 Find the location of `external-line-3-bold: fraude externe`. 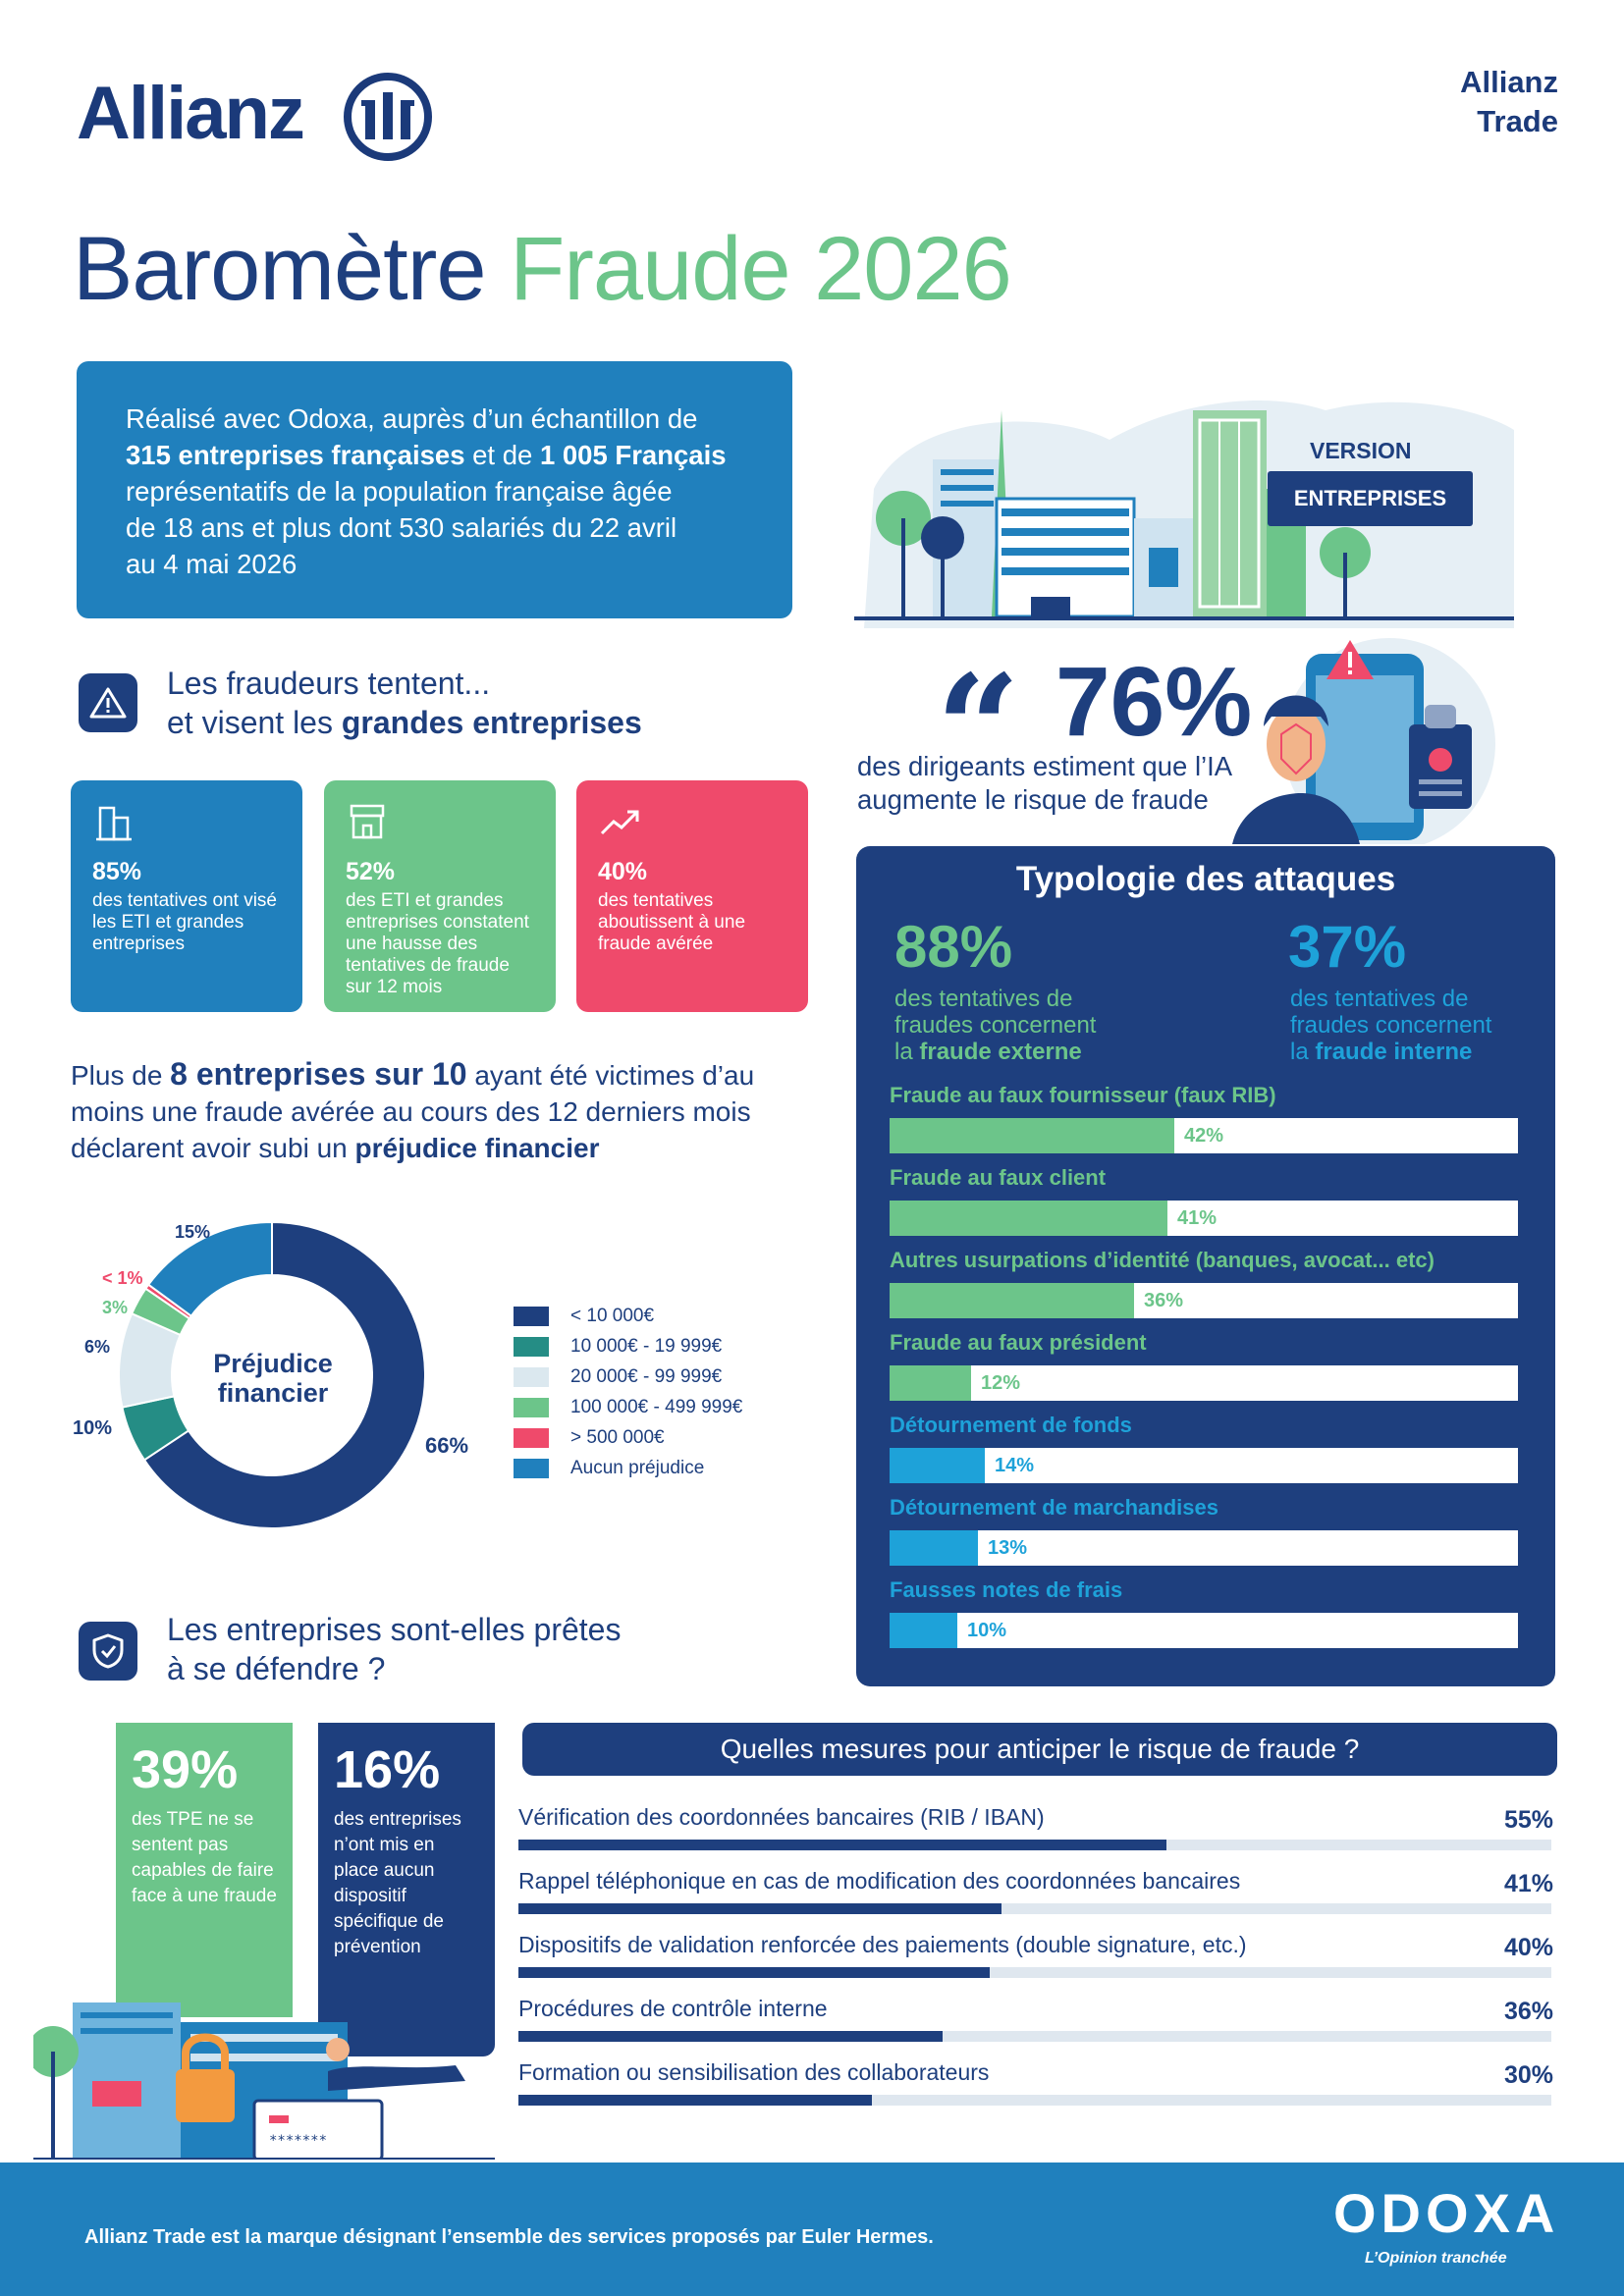

external-line-3-bold: fraude externe is located at coordinates (1000, 1052).